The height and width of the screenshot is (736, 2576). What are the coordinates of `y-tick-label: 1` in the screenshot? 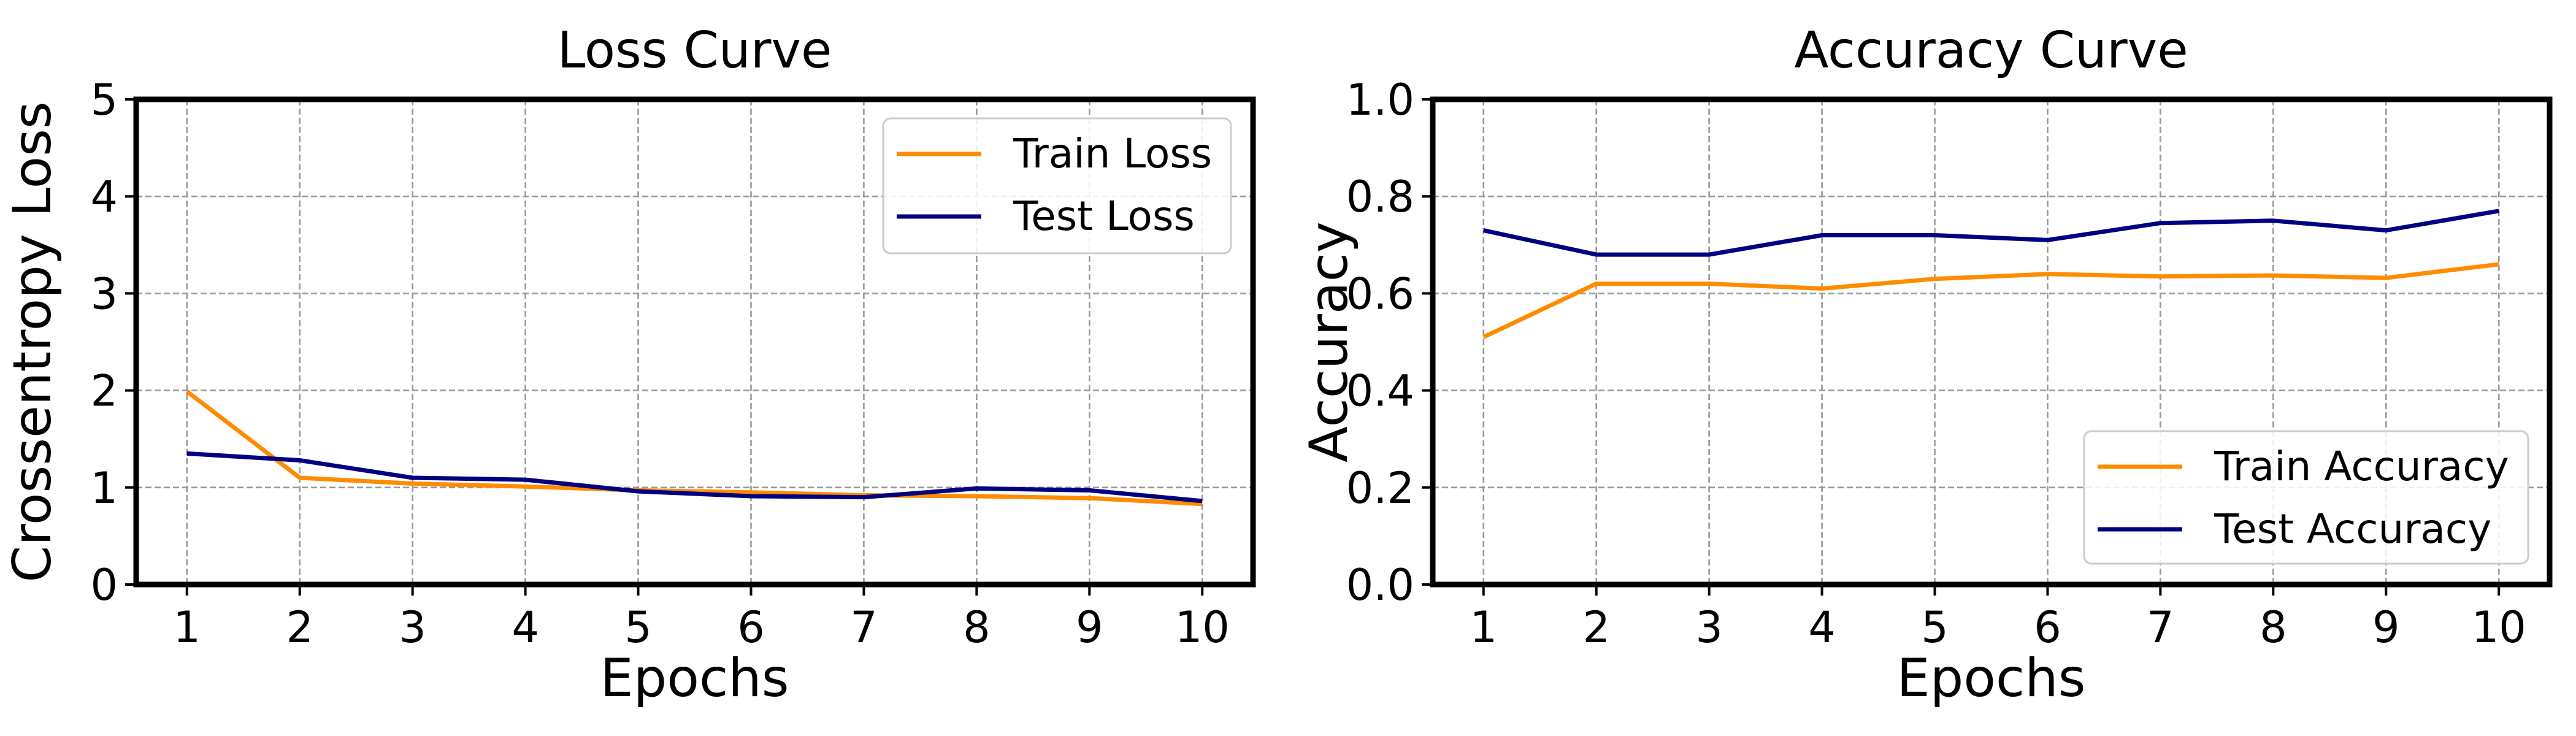 It's located at (104, 488).